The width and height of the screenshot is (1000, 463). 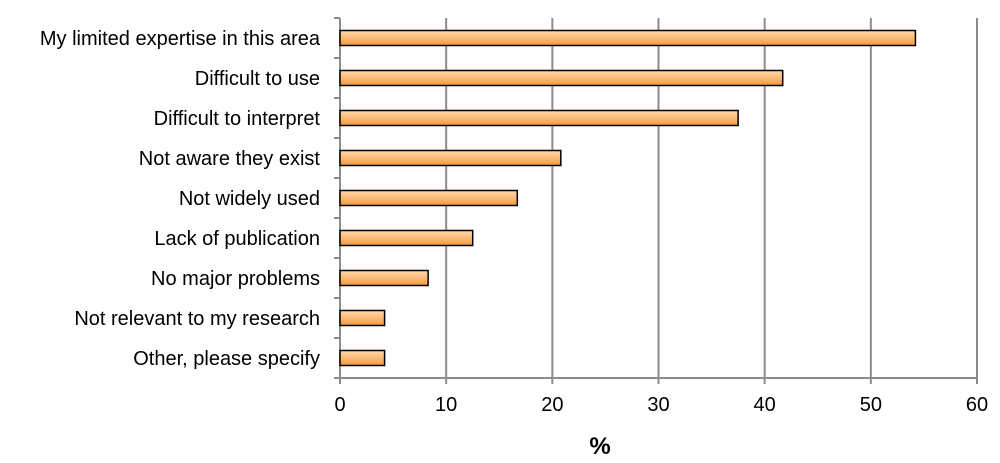 I want to click on category-label-9: Other, please specify, so click(x=226, y=359).